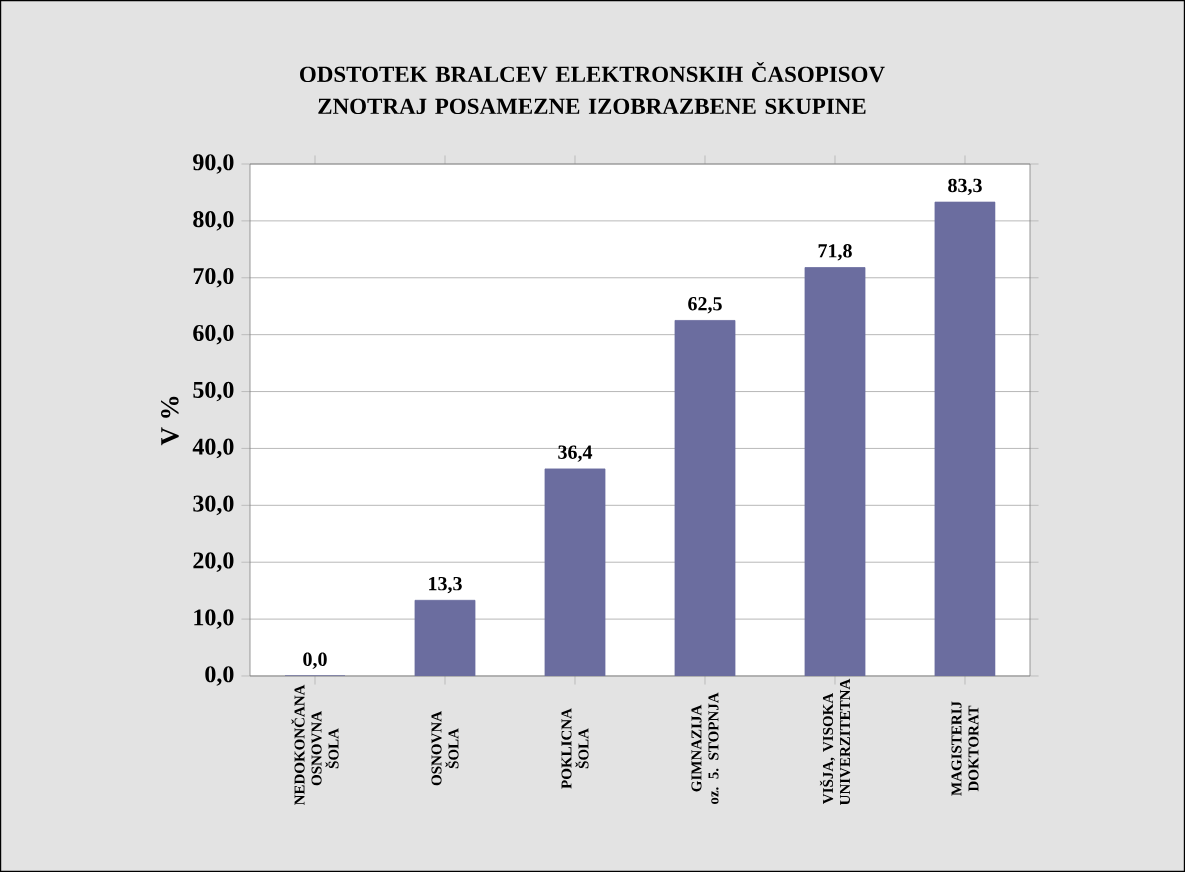  Describe the element at coordinates (445, 748) in the screenshot. I see `x-tick-label: OSNOVNA ŠOLA` at that location.